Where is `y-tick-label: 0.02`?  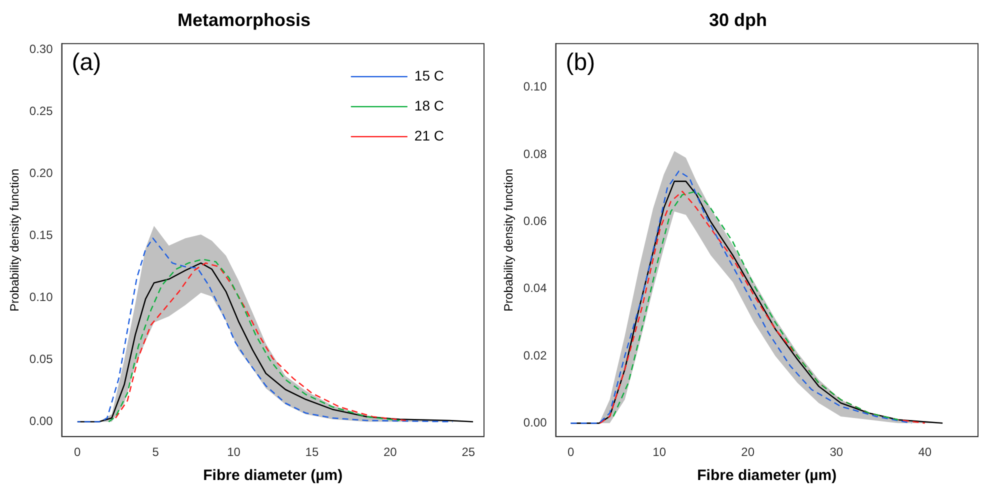 y-tick-label: 0.02 is located at coordinates (535, 355).